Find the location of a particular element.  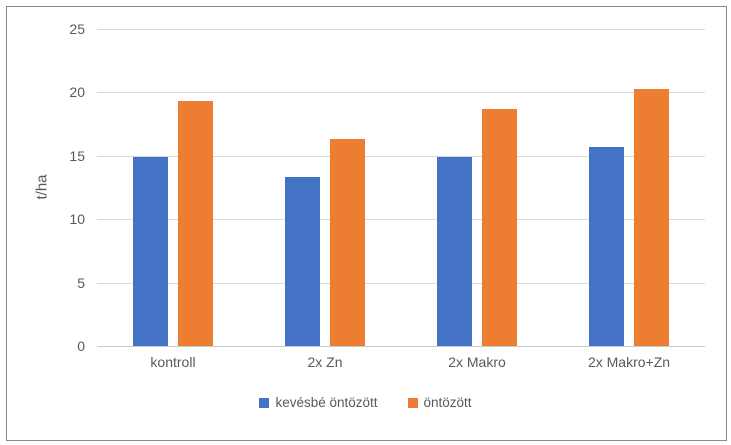

x-axis-label-2x-makro-zn: 2x Makro+Zn is located at coordinates (629, 362).